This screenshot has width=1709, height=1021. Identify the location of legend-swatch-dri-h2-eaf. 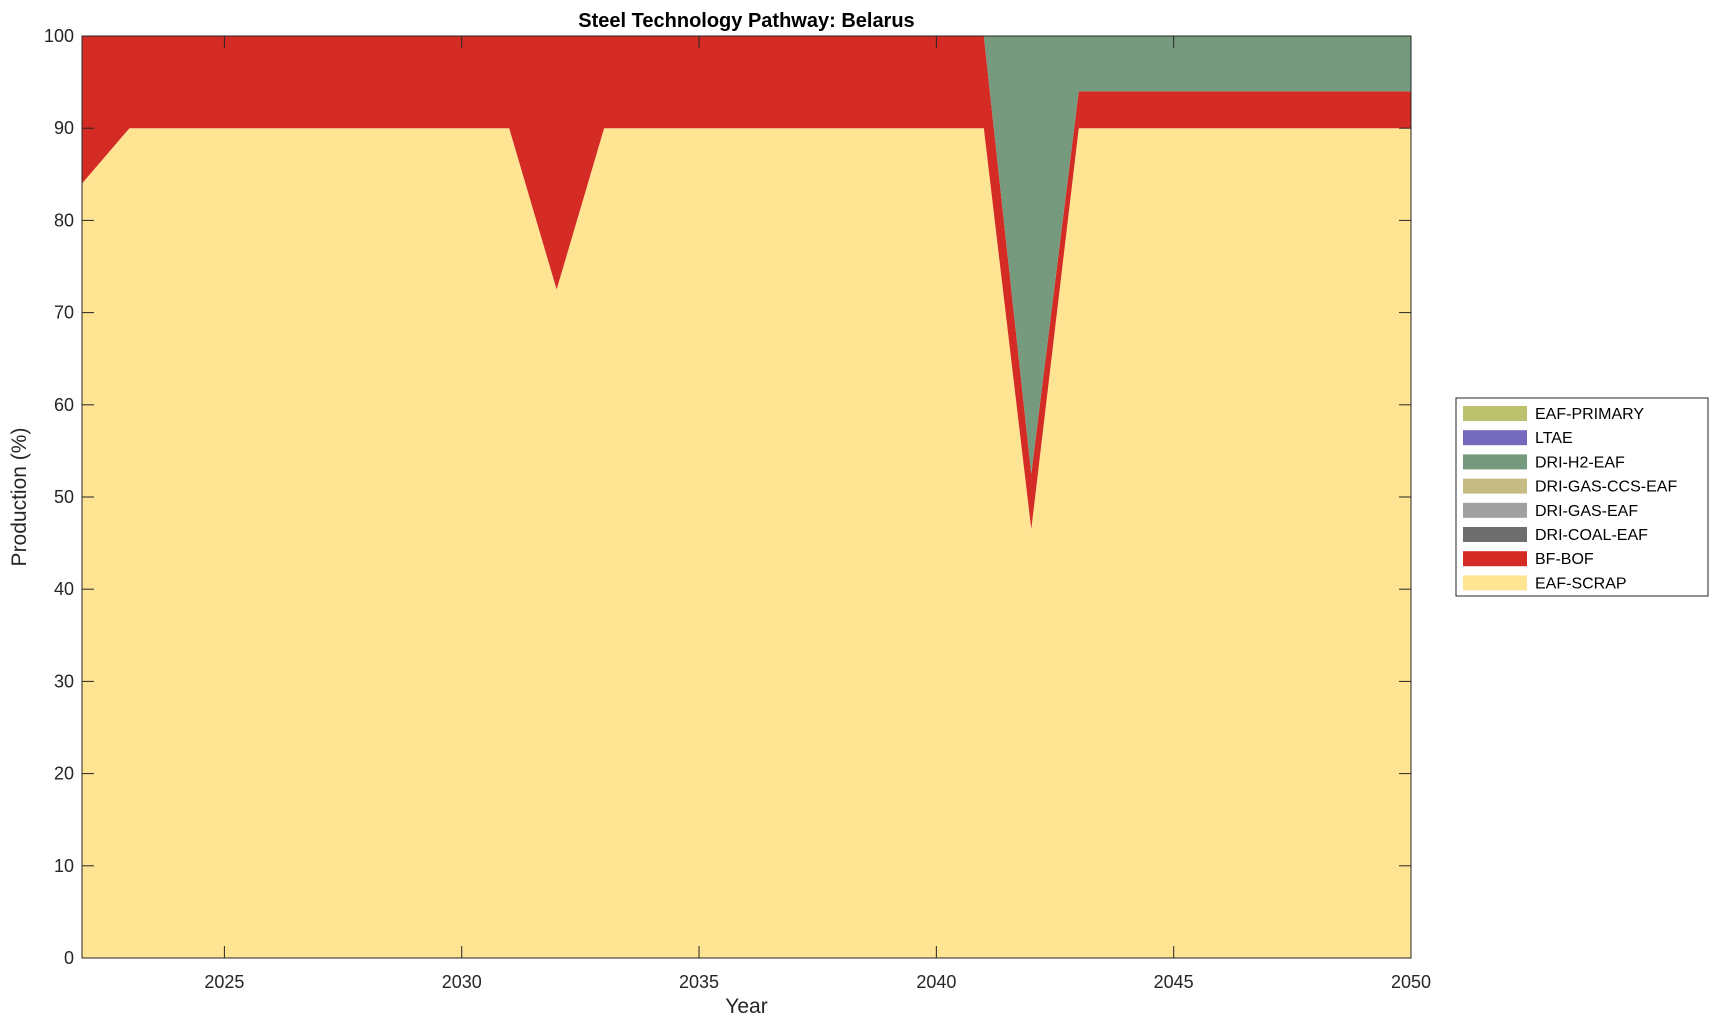
(1495, 462).